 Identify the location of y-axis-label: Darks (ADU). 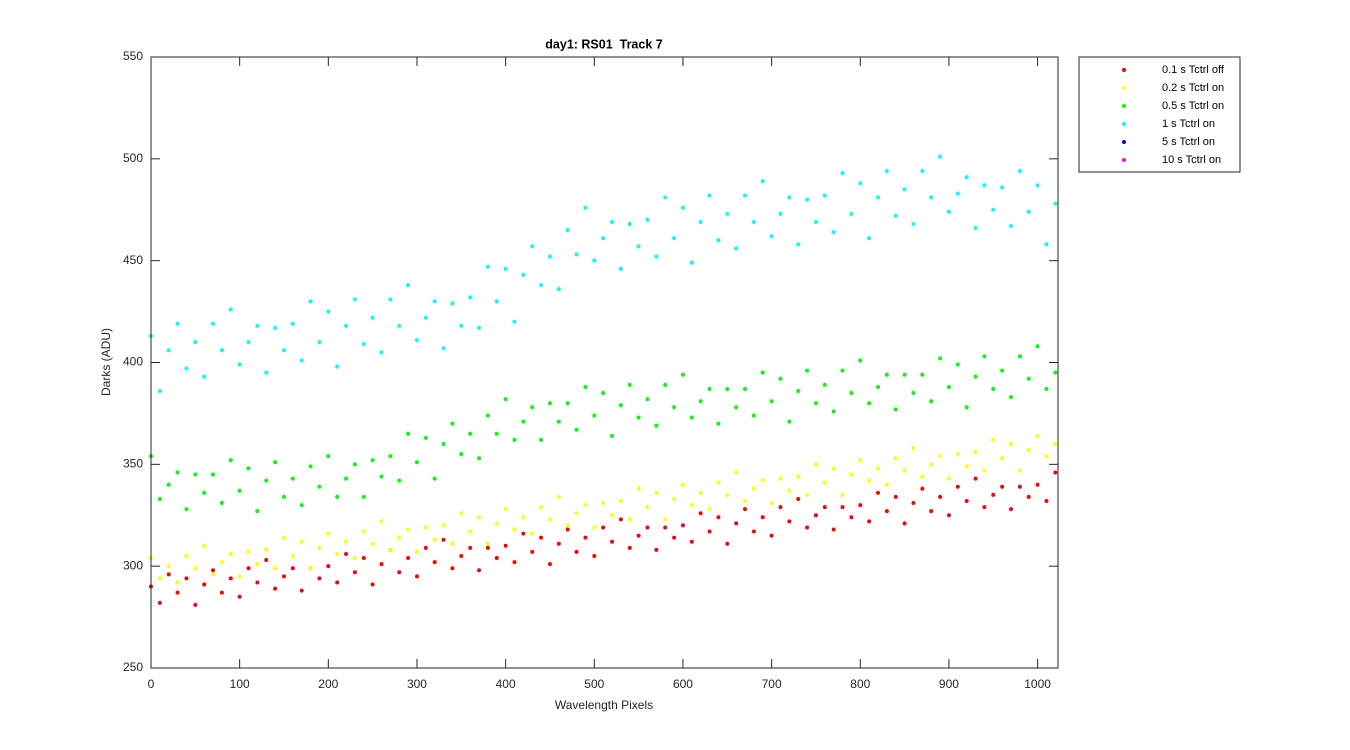
(106, 362).